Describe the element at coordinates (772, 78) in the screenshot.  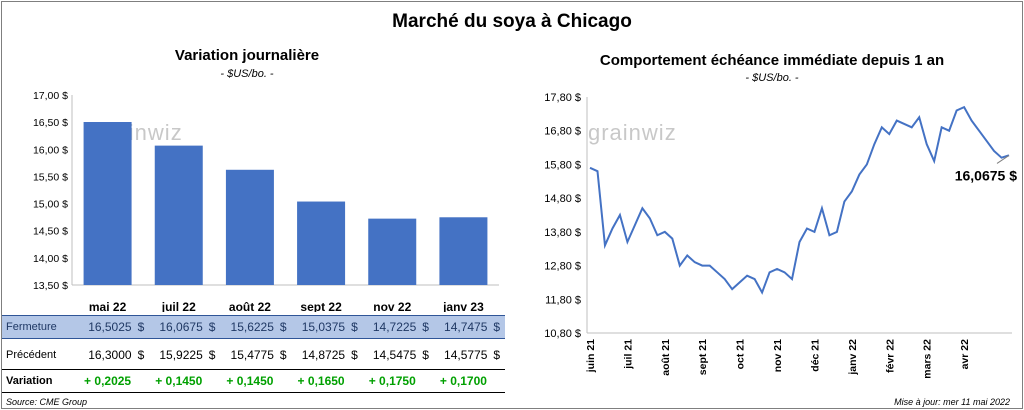
I see `right-chart-subtitle: - $US/bo. -` at that location.